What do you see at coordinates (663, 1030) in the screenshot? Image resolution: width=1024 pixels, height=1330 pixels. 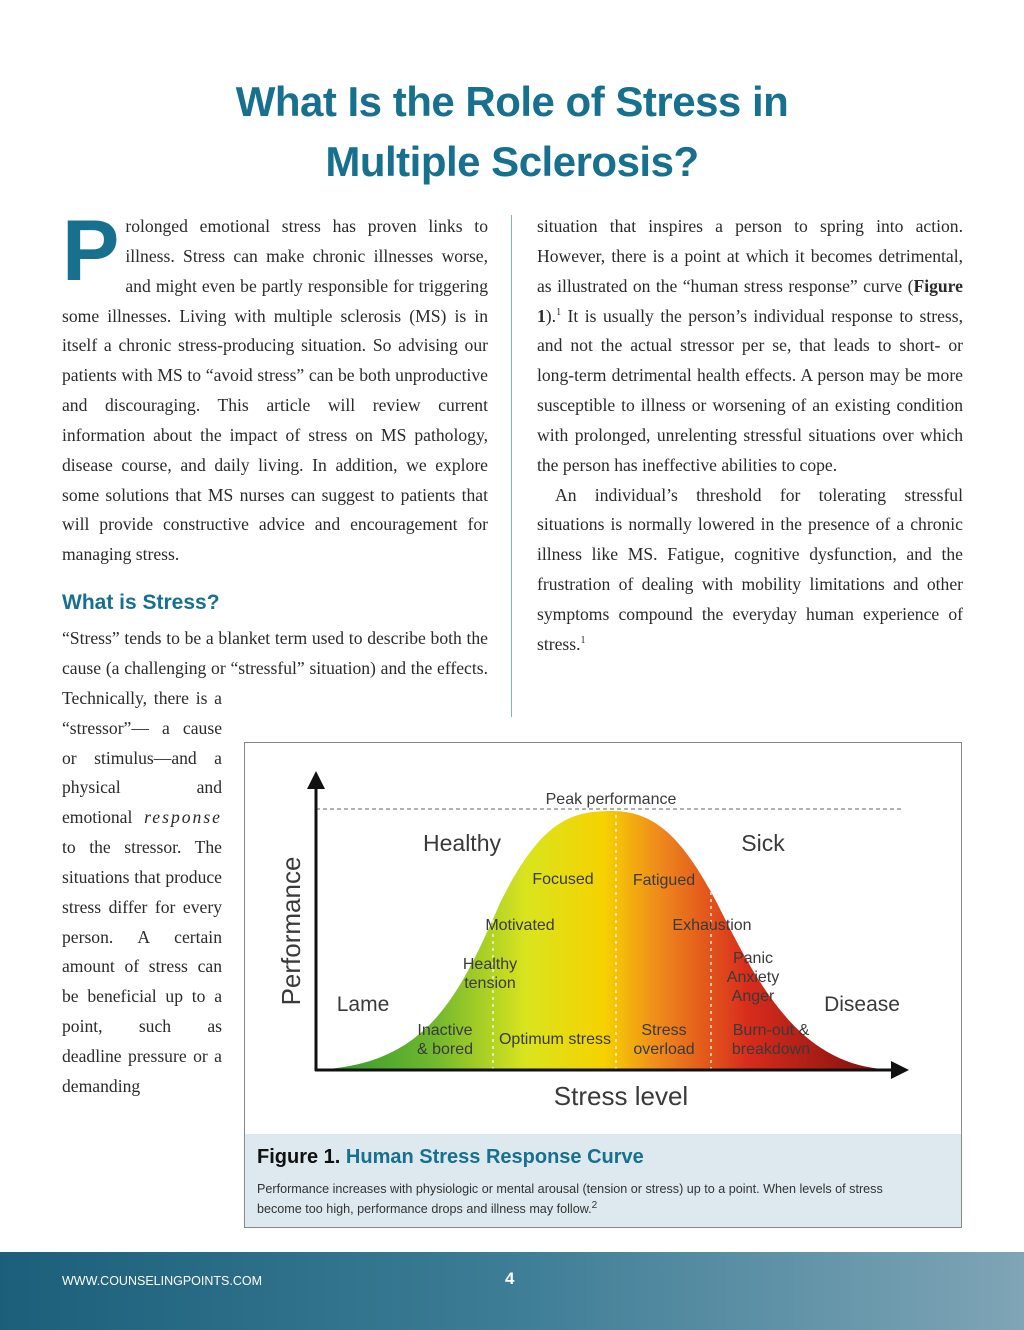 I see `label-line: Stress` at bounding box center [663, 1030].